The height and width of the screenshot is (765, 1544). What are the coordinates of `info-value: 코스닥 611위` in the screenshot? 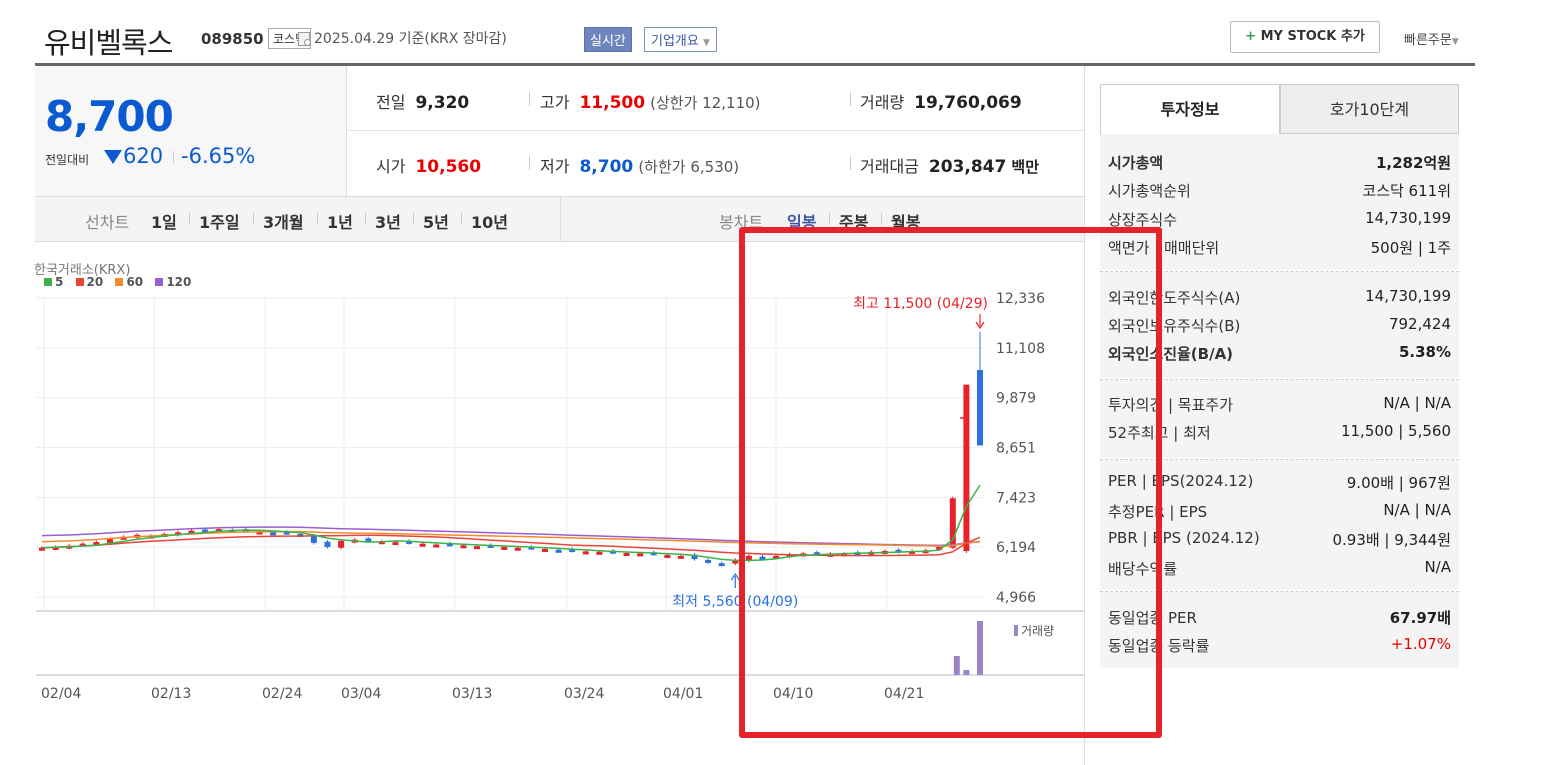 It's located at (1406, 191).